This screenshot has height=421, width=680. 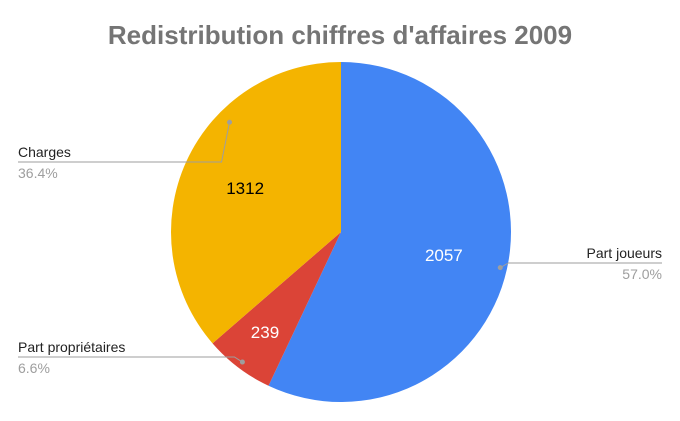 I want to click on legend-percent-charges: 36.4%, so click(x=38, y=173).